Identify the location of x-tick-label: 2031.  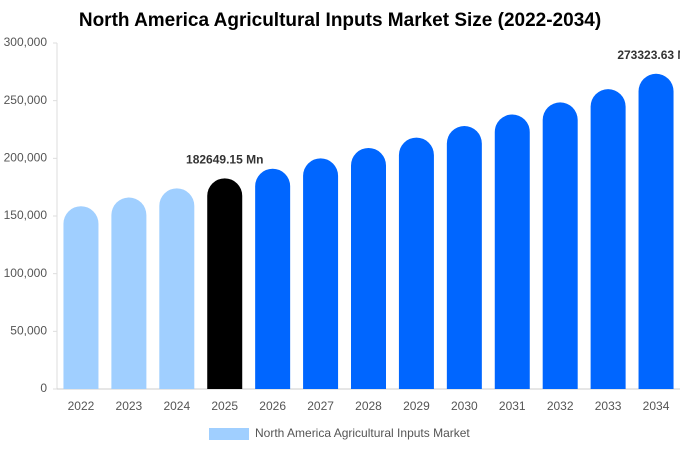
(512, 406).